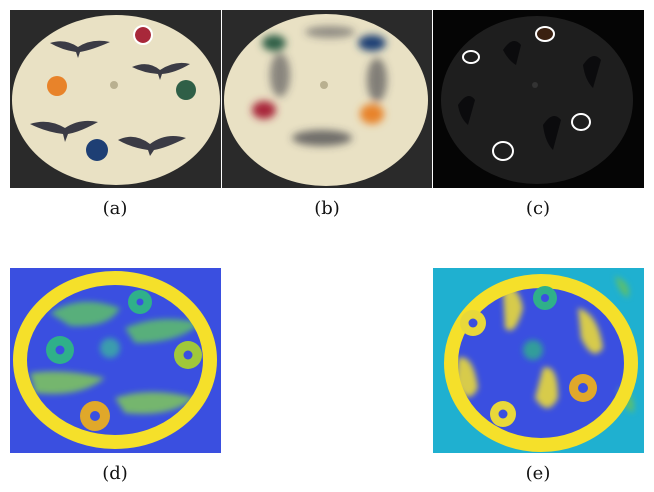  I want to click on heat-streaks, so click(115, 357).